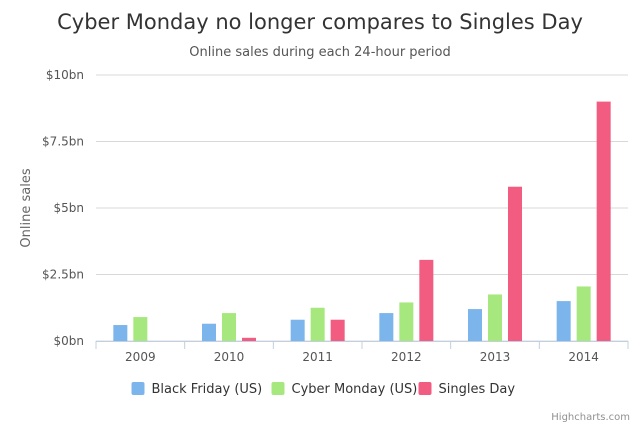 This screenshot has width=640, height=427. What do you see at coordinates (406, 357) in the screenshot?
I see `x-tick-label: 2012` at bounding box center [406, 357].